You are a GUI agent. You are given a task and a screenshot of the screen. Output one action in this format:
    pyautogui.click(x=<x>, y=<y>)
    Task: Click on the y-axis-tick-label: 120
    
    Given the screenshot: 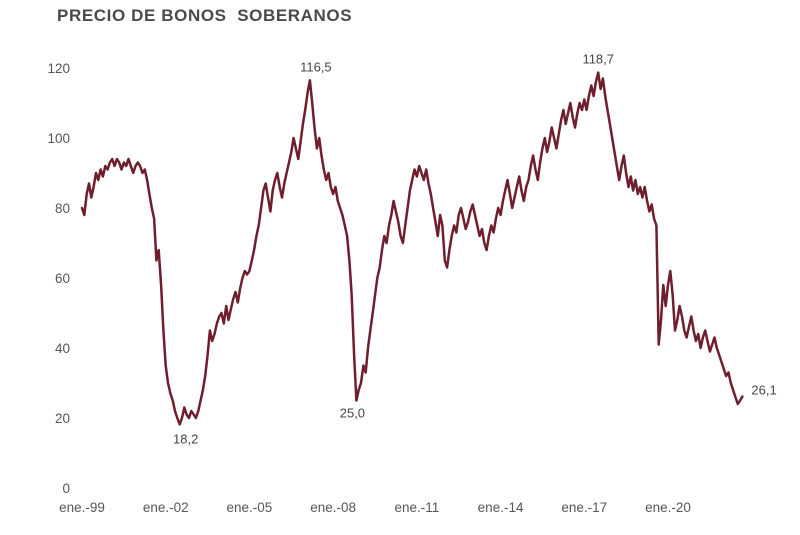 What is the action you would take?
    pyautogui.click(x=58, y=68)
    